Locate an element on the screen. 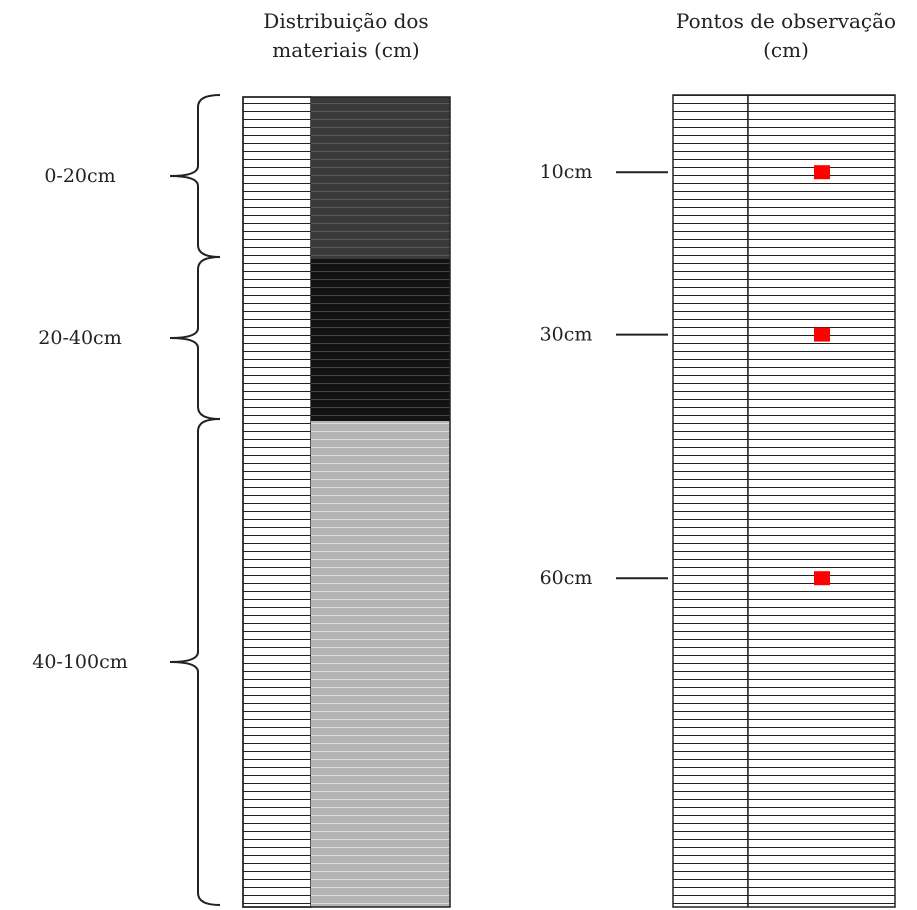 This screenshot has width=917, height=910. observation-label-3: 60cm is located at coordinates (566, 578).